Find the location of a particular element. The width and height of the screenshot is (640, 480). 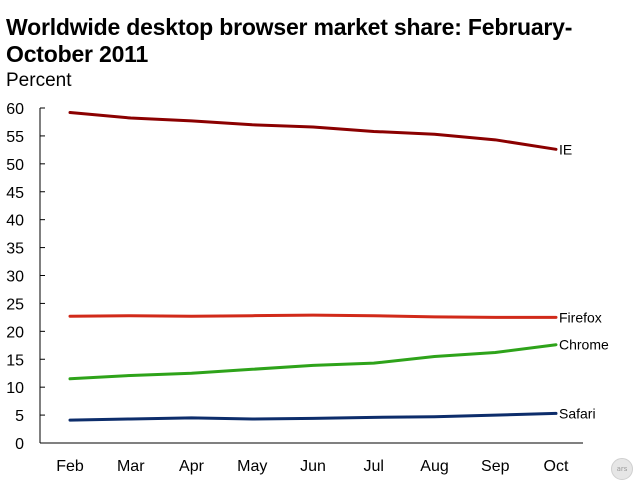

series-label-safari: Safari is located at coordinates (577, 413).